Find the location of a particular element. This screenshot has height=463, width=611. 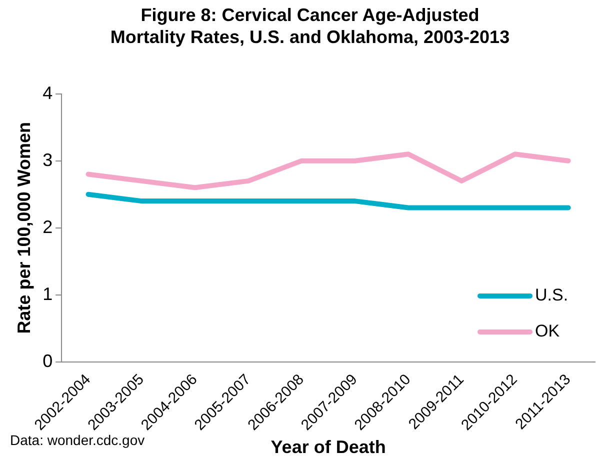

y-tick-label: 3 is located at coordinates (47, 160).